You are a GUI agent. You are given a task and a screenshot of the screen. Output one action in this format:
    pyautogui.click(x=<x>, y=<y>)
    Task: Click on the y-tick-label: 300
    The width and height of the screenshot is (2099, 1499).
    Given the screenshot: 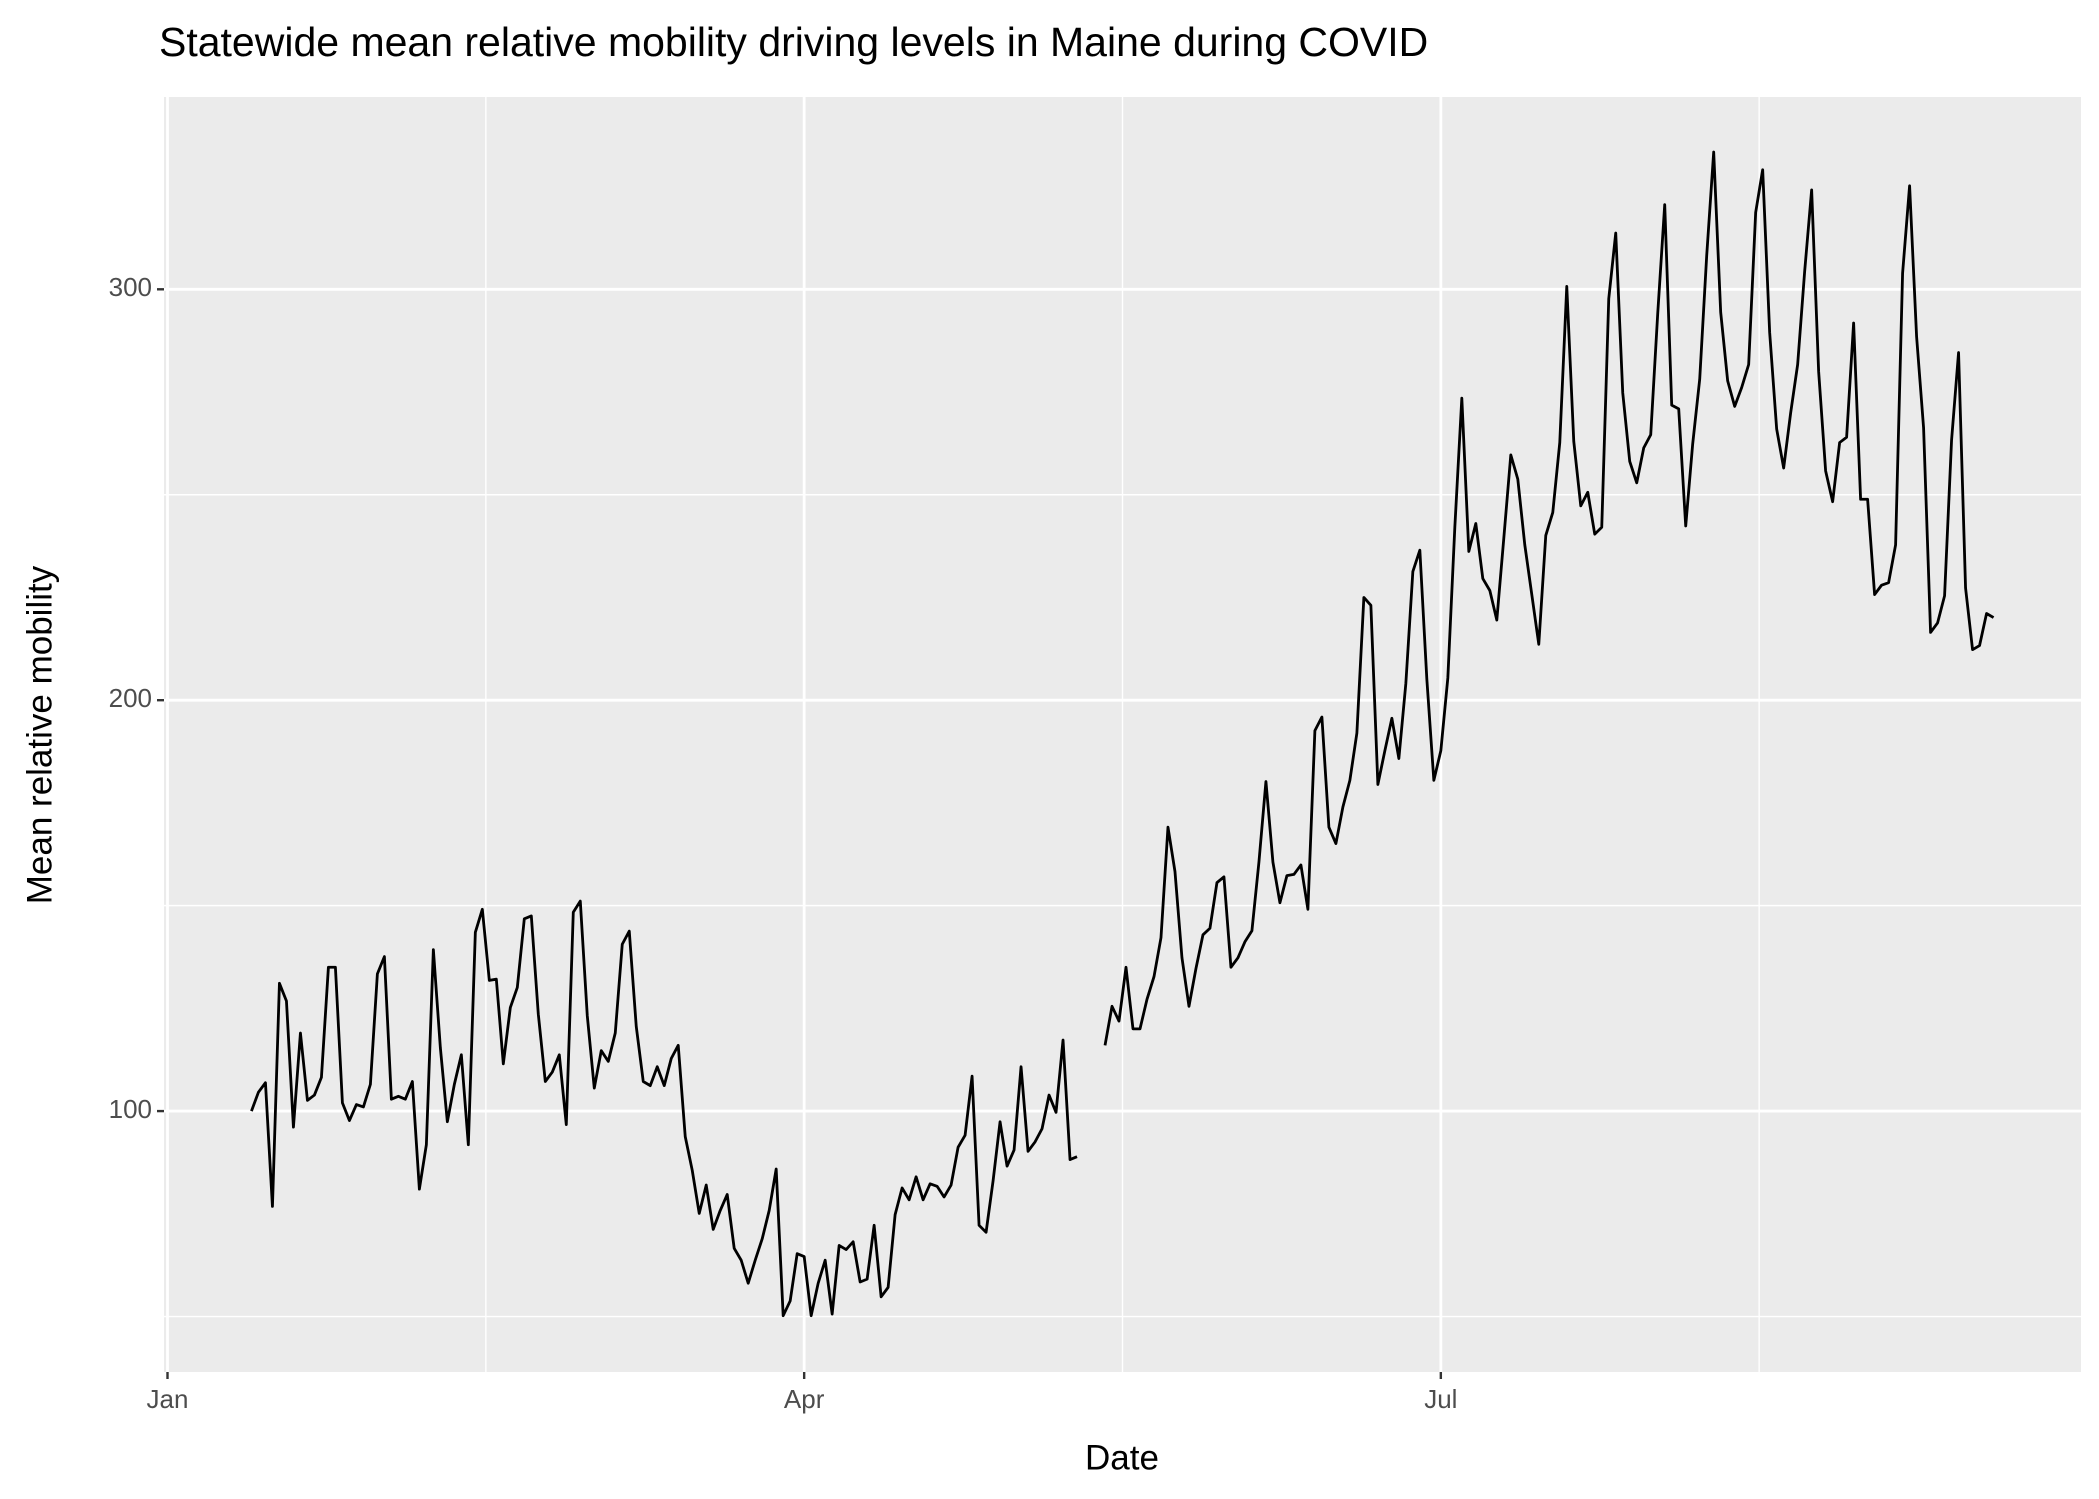 What is the action you would take?
    pyautogui.click(x=130, y=287)
    